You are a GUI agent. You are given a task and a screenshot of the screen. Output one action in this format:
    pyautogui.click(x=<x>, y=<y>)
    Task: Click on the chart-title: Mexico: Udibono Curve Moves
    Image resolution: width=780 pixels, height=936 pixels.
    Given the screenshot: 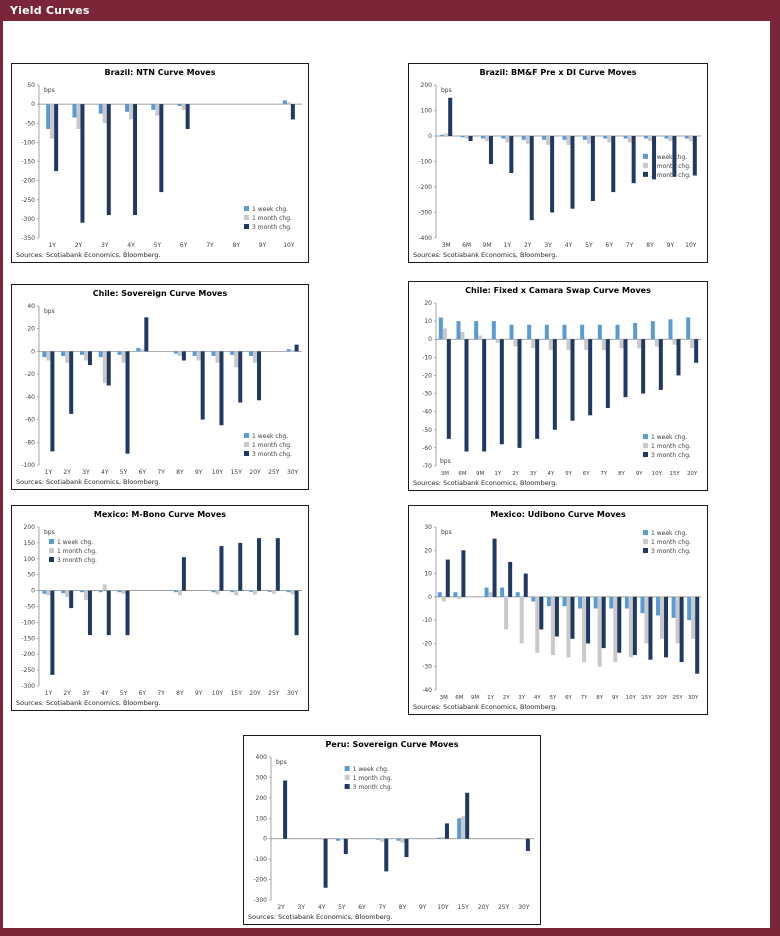 What is the action you would take?
    pyautogui.click(x=558, y=514)
    